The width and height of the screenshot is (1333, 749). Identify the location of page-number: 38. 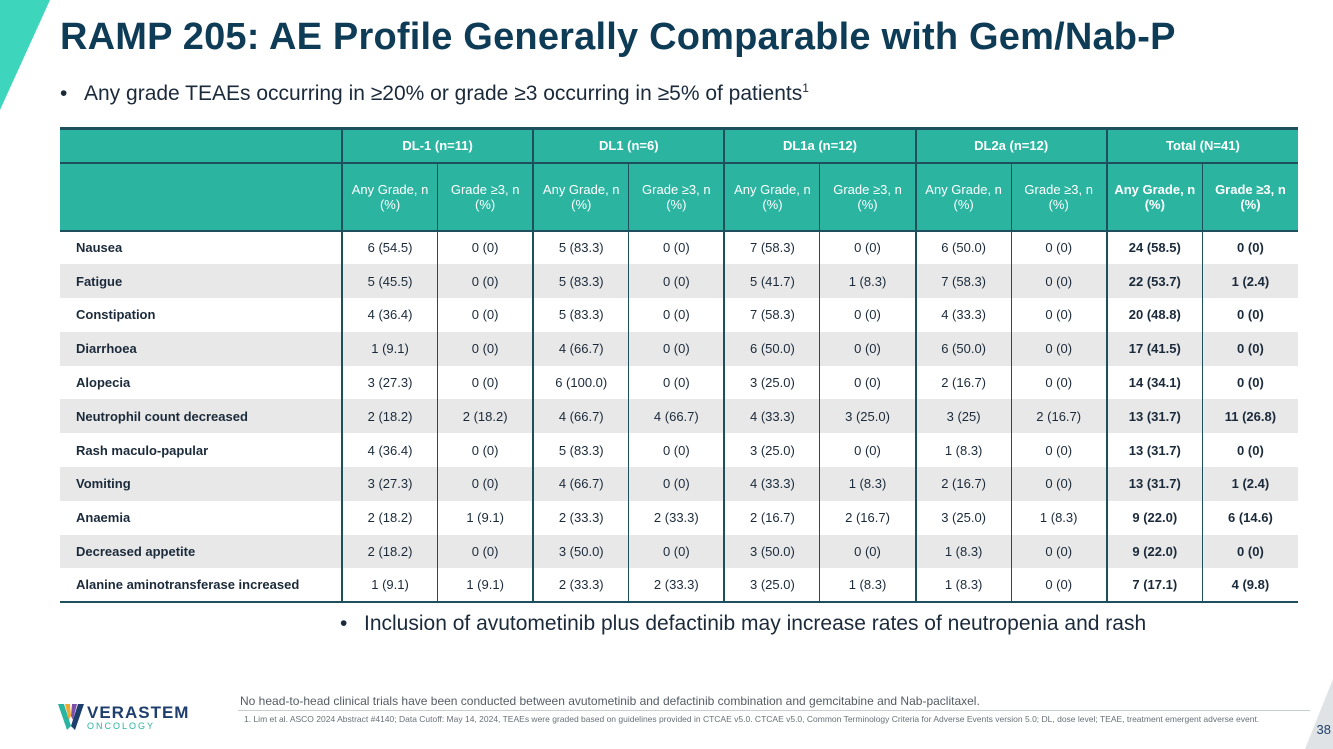
(1323, 729).